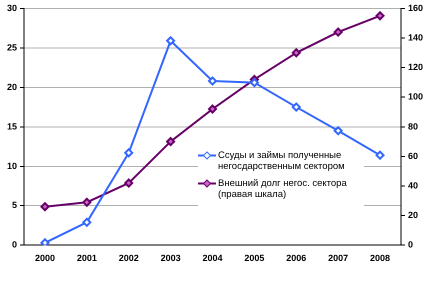 The image size is (430, 287). Describe the element at coordinates (128, 258) in the screenshot. I see `x-tick-label: 2002` at that location.